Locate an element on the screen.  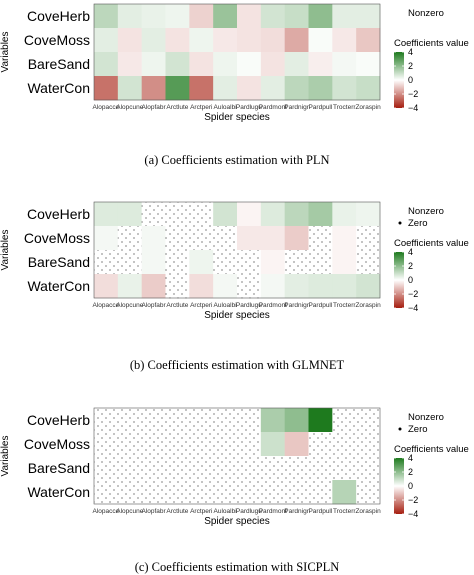
legend-nonzero-label: Nonzero is located at coordinates (426, 417).